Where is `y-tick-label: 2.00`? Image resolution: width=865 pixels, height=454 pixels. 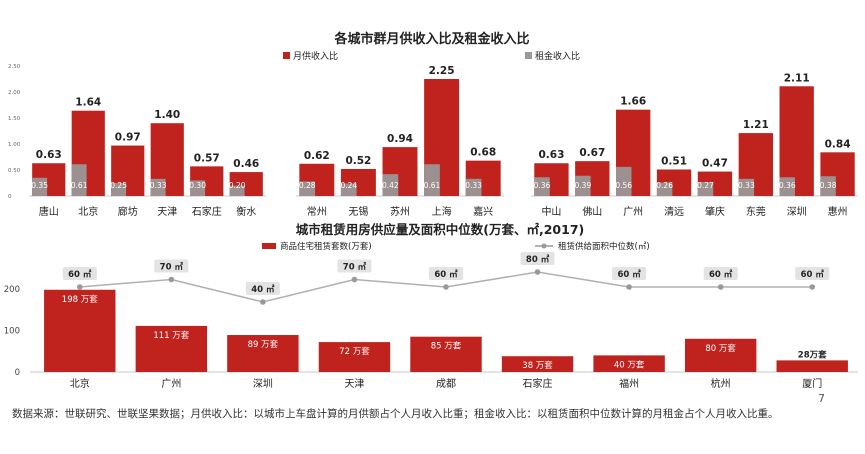 y-tick-label: 2.00 is located at coordinates (14, 93).